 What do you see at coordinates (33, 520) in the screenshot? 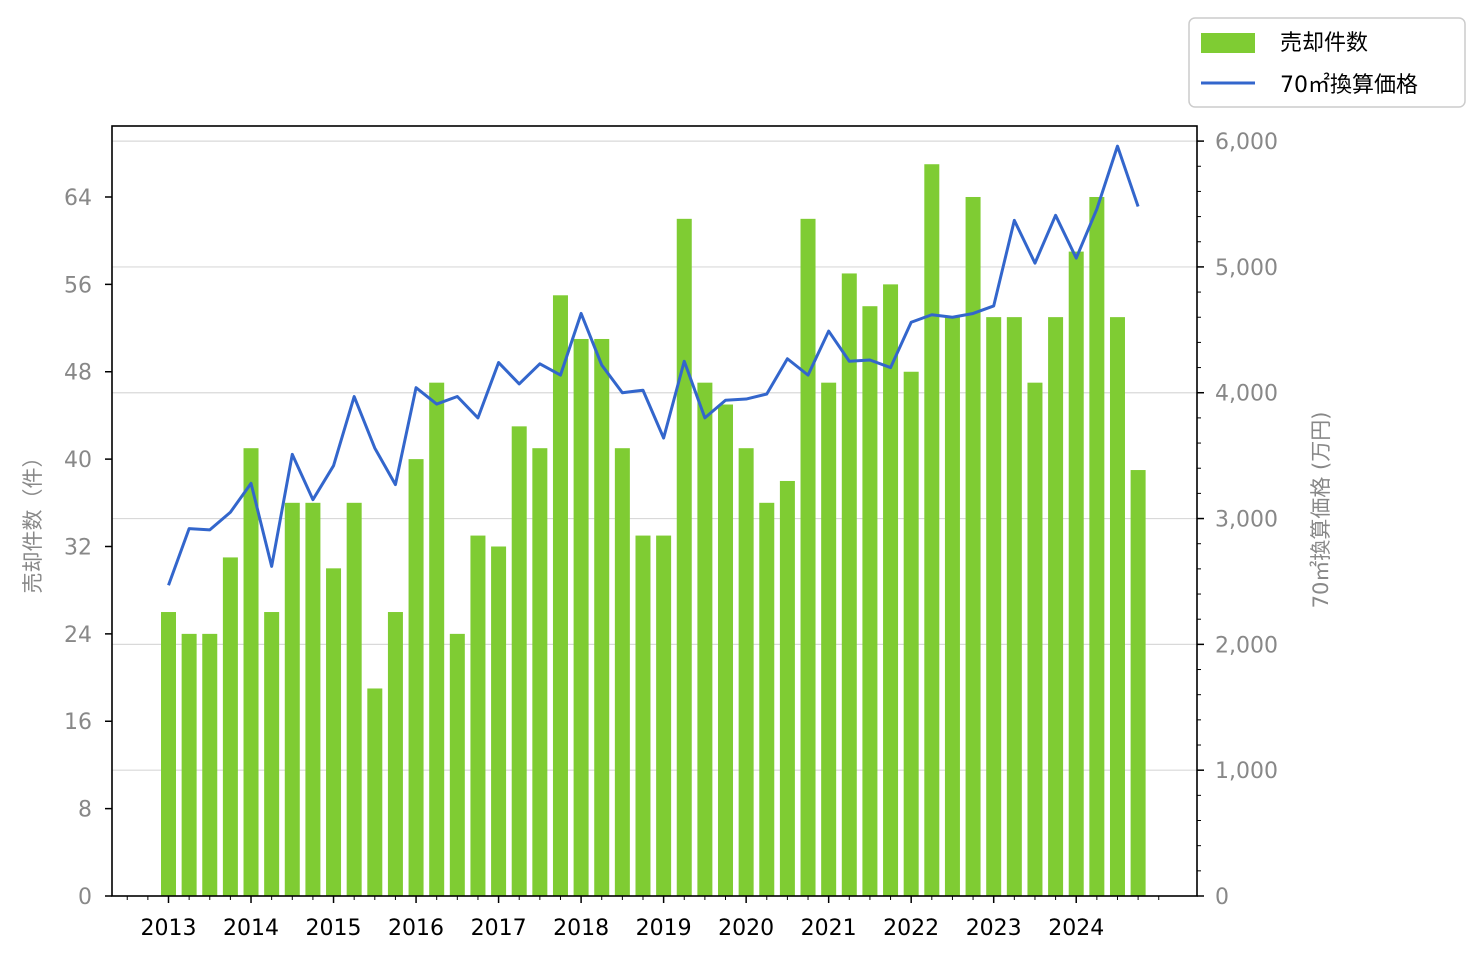
I see `left-axis-title: 売却件数（件）` at bounding box center [33, 520].